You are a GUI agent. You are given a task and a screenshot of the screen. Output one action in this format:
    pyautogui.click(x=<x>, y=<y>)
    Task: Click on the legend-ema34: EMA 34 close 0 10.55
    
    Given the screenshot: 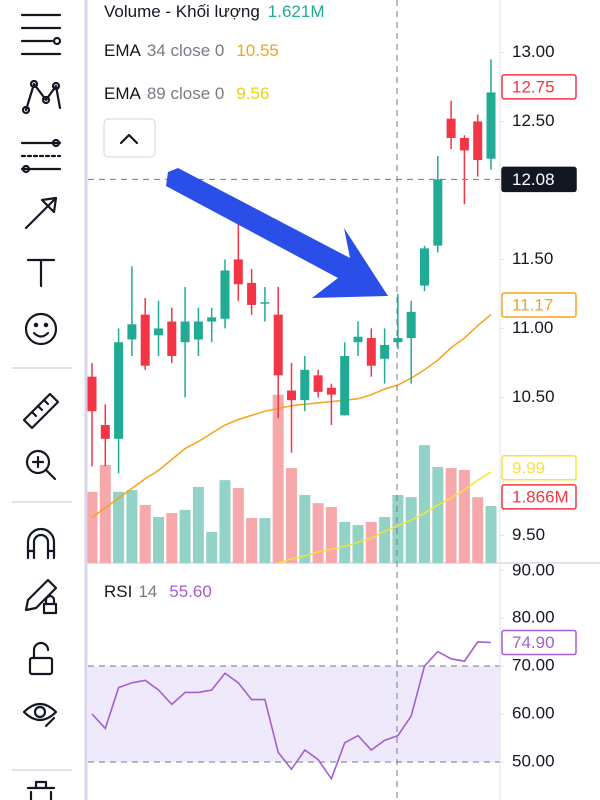 What is the action you would take?
    pyautogui.click(x=191, y=50)
    